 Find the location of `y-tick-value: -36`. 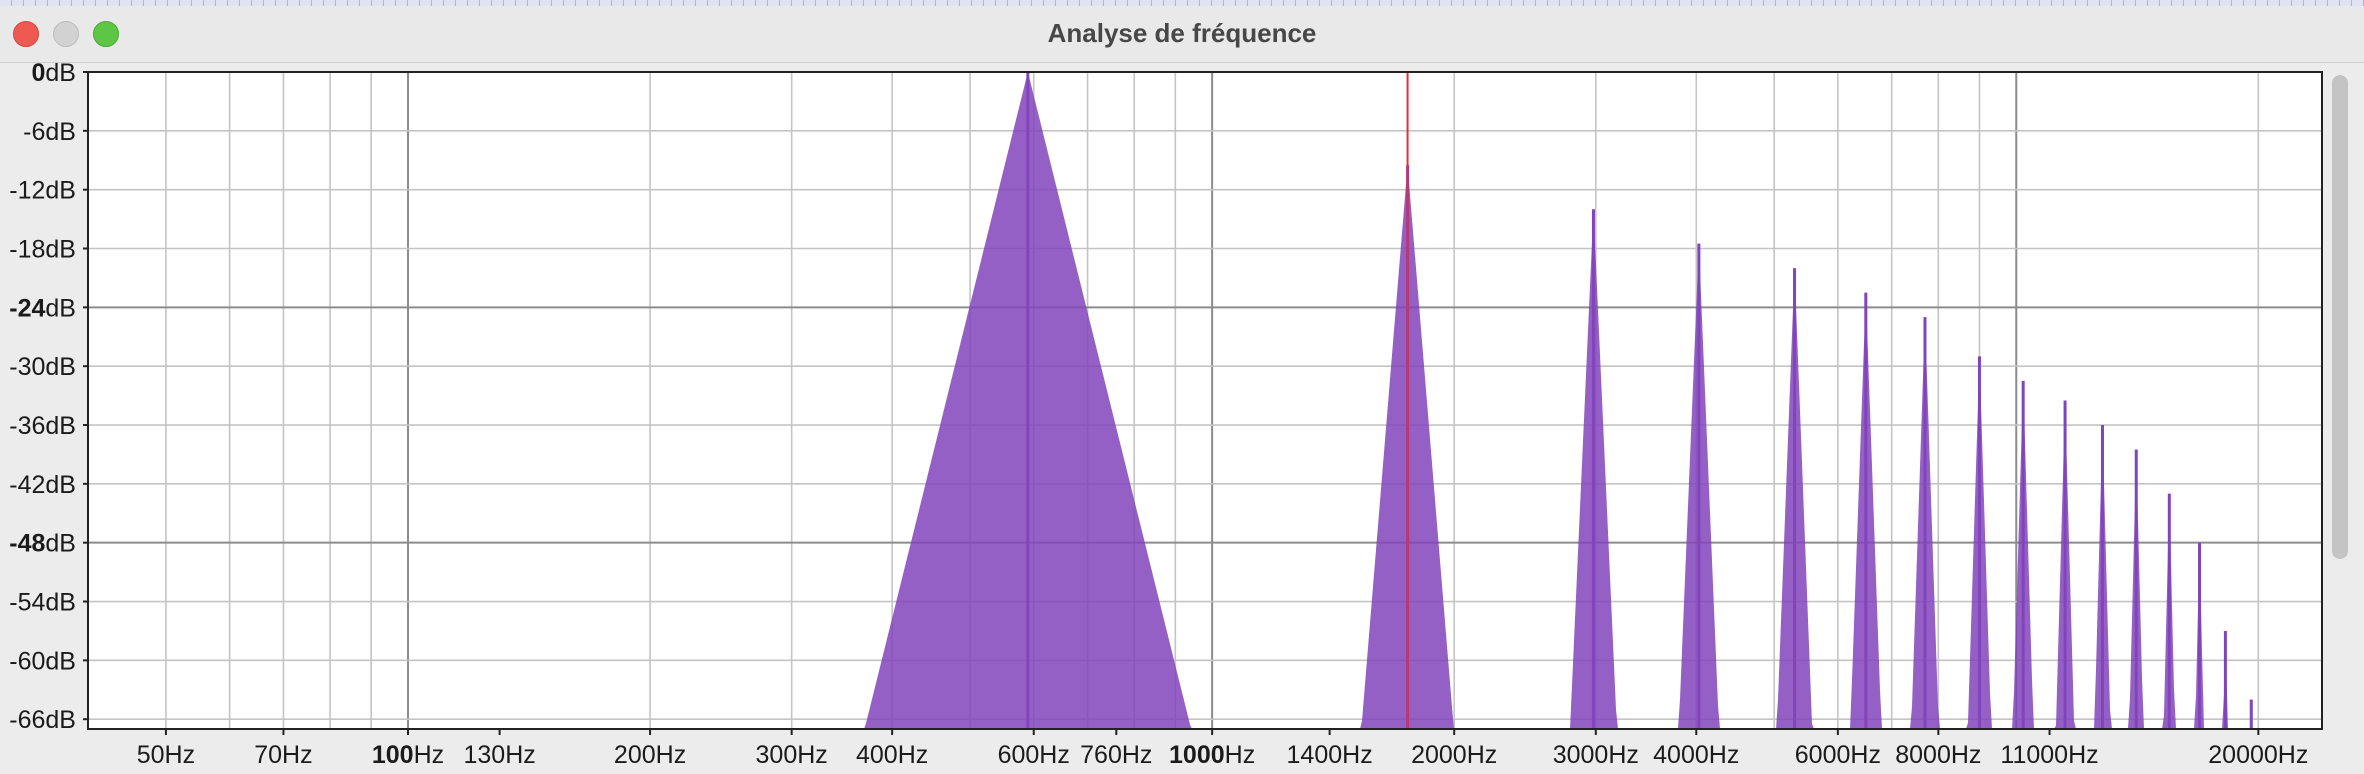

y-tick-value: -36 is located at coordinates (27, 426).